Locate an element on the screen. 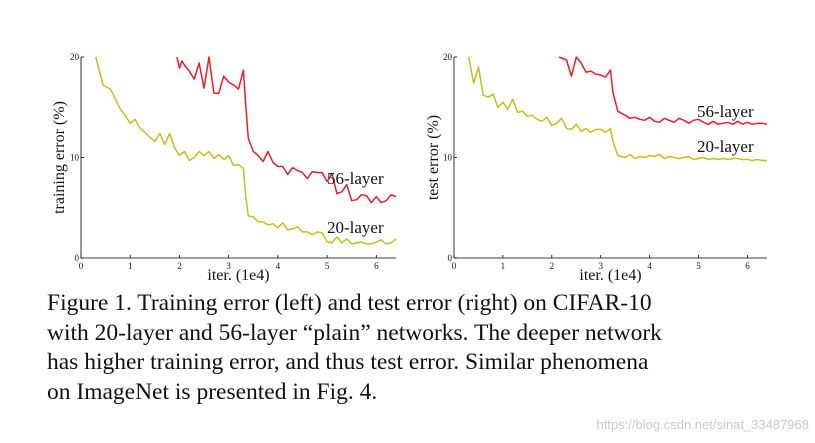  caption-line: on ImageNet is presented in Fig. 4. is located at coordinates (212, 391).